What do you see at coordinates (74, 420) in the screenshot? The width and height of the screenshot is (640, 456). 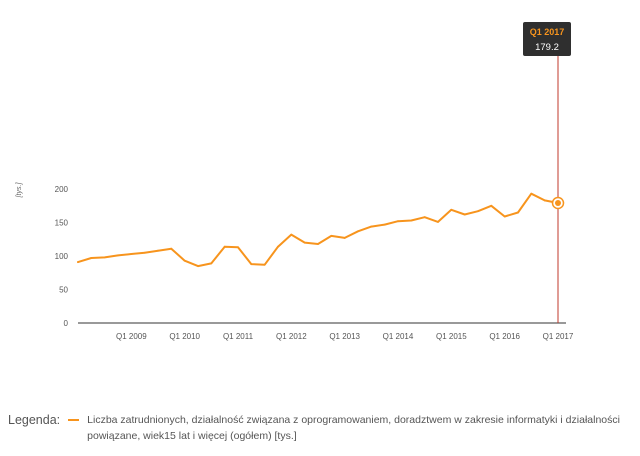 I see `legend-swatch` at bounding box center [74, 420].